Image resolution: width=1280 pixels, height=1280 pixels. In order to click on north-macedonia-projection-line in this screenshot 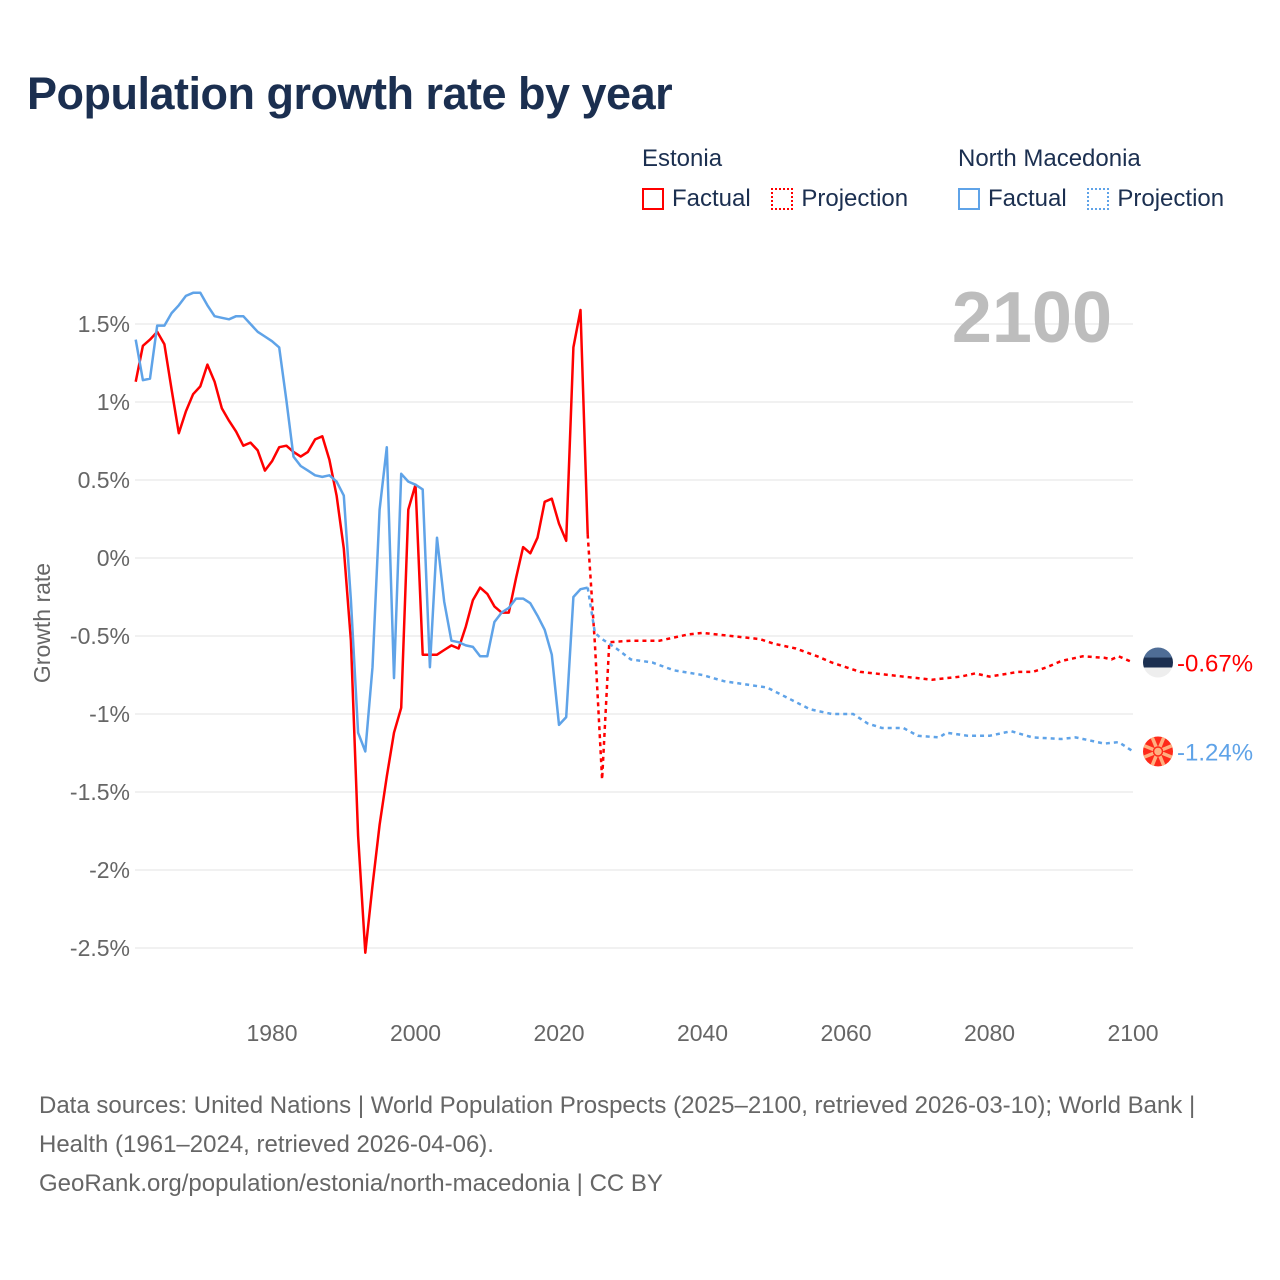, I will do `click(860, 670)`.